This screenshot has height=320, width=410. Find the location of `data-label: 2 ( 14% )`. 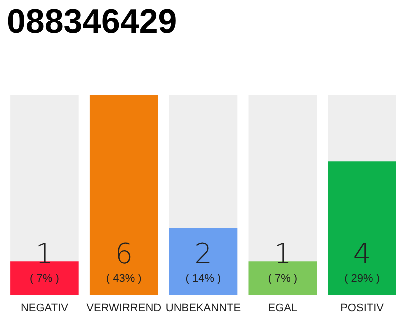

data-label: 2 ( 14% ) is located at coordinates (204, 261).